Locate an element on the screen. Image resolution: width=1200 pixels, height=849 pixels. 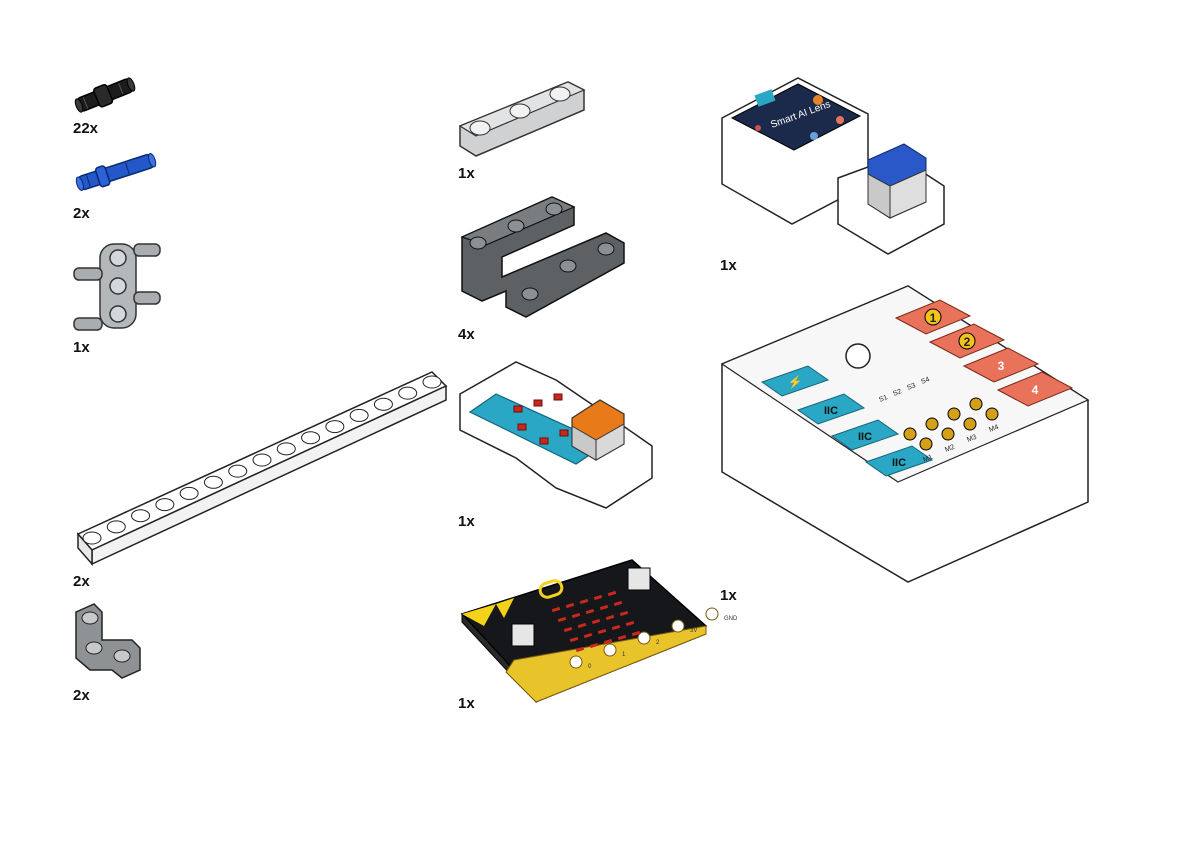
qty-short-beam: 1x is located at coordinates (466, 173).